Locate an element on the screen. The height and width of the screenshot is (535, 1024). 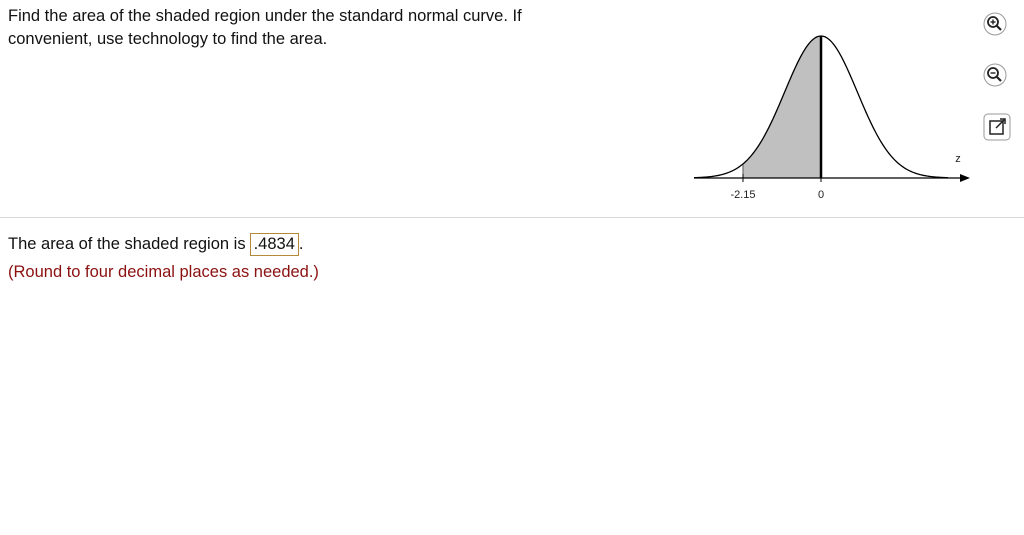
axis-arrow is located at coordinates (965, 178).